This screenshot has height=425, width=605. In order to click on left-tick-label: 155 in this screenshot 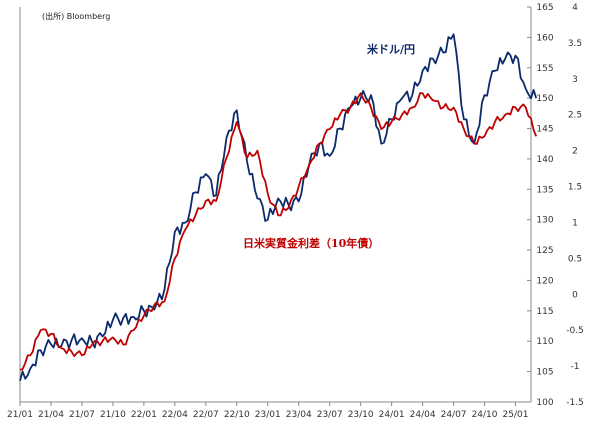, I will do `click(544, 69)`.